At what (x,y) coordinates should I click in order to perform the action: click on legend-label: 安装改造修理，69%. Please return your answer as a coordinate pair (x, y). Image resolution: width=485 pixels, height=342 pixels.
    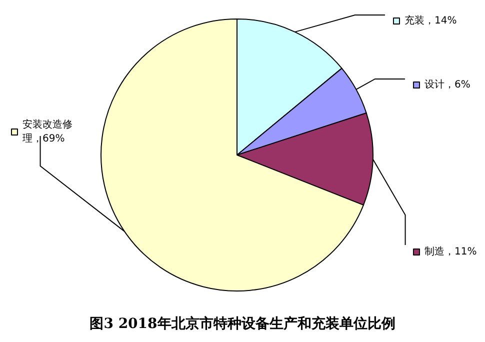
    Looking at the image, I should click on (47, 131).